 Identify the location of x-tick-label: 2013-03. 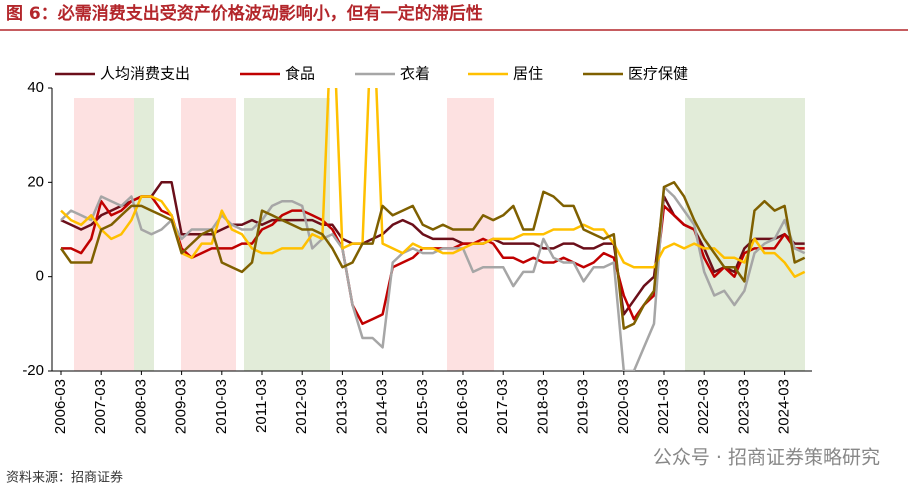
(341, 406).